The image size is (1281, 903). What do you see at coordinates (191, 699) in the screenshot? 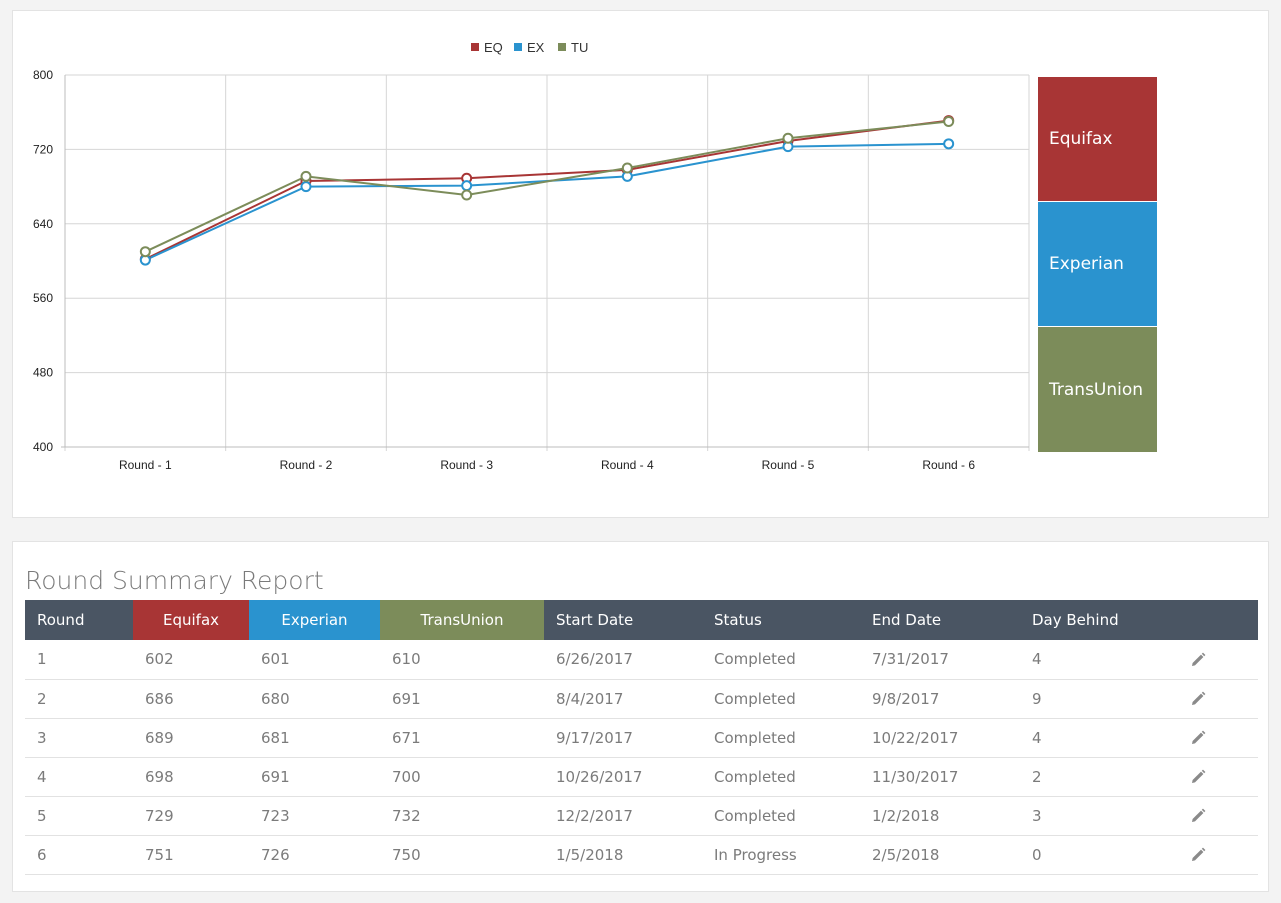
I see `cell-equifax: 686` at bounding box center [191, 699].